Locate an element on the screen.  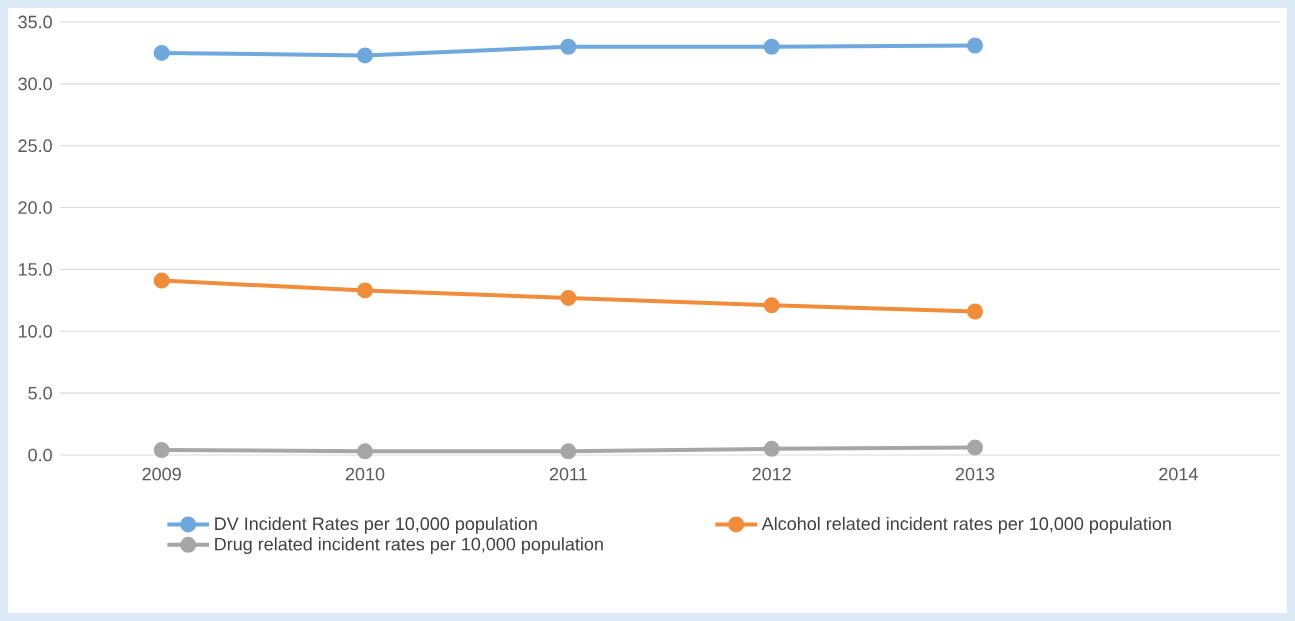
x-tick-label: 2010 is located at coordinates (365, 474).